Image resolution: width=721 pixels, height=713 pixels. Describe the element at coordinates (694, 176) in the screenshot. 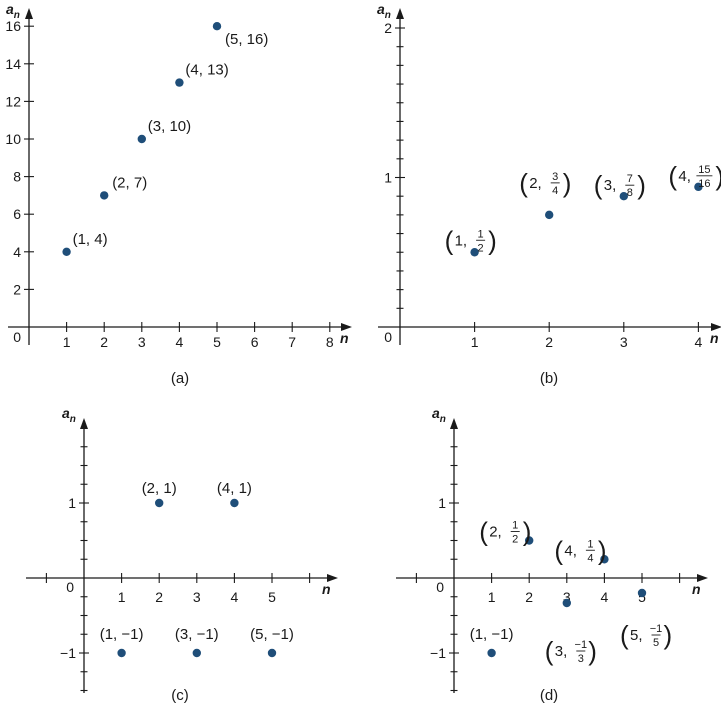

I see `point-label: (4, 15 16)` at that location.